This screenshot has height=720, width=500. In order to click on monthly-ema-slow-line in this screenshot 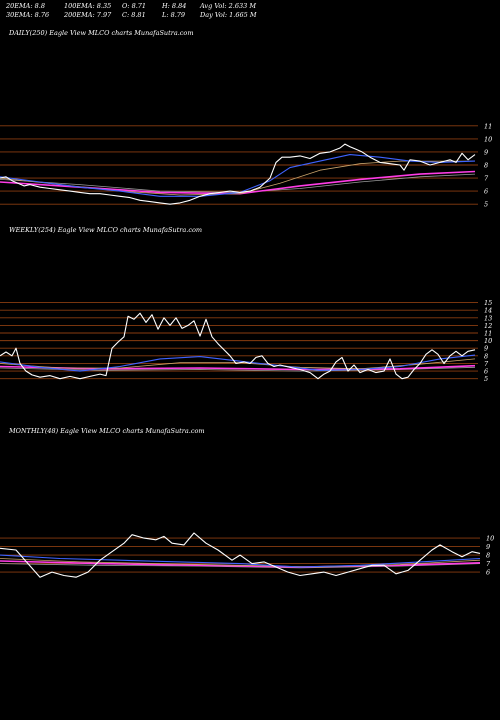, I will do `click(240, 564)`.